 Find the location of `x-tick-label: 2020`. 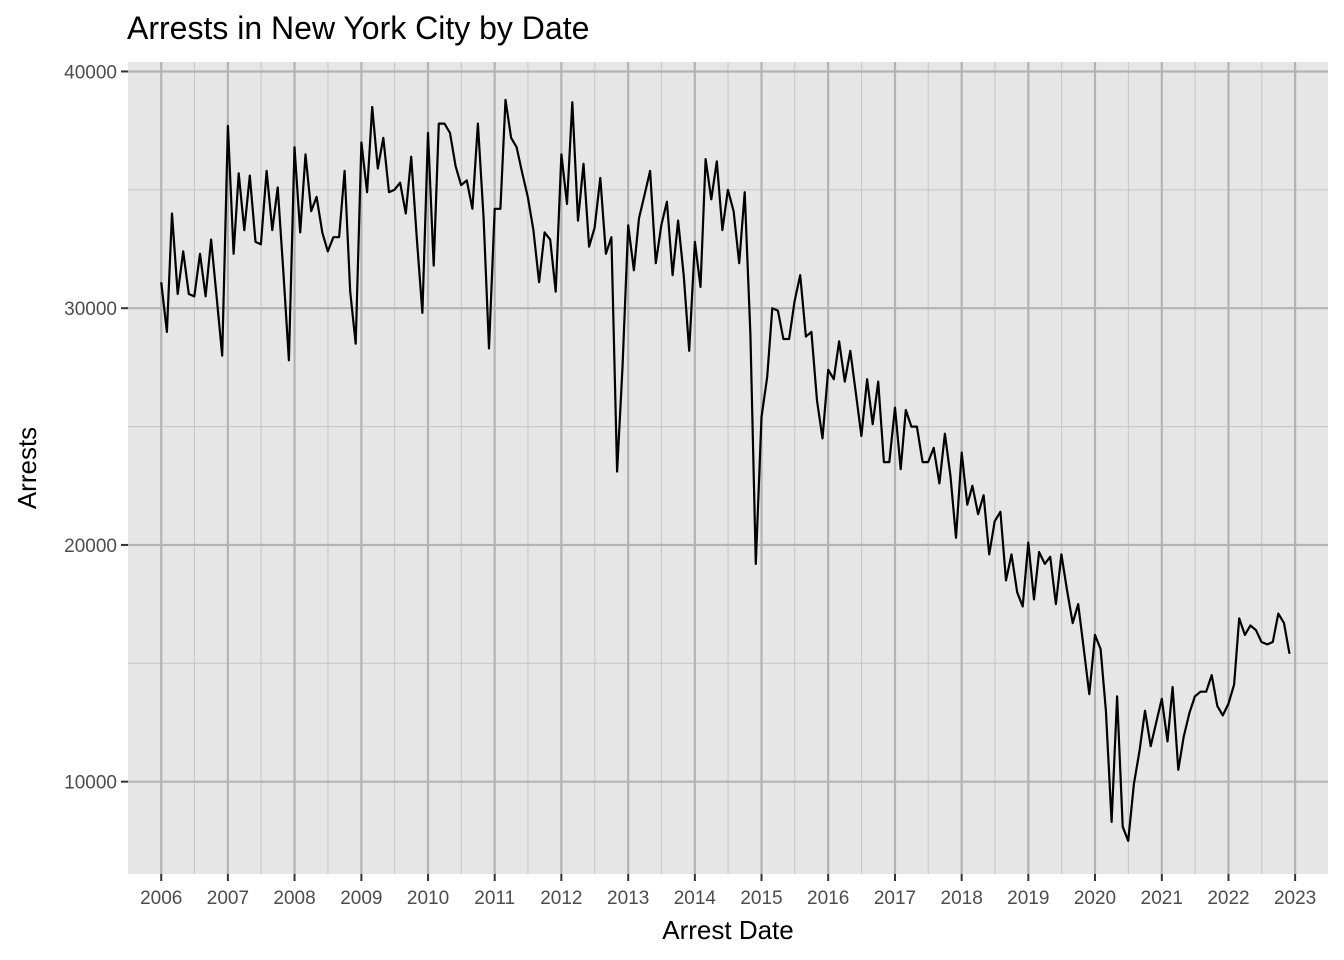

x-tick-label: 2020 is located at coordinates (1095, 898).